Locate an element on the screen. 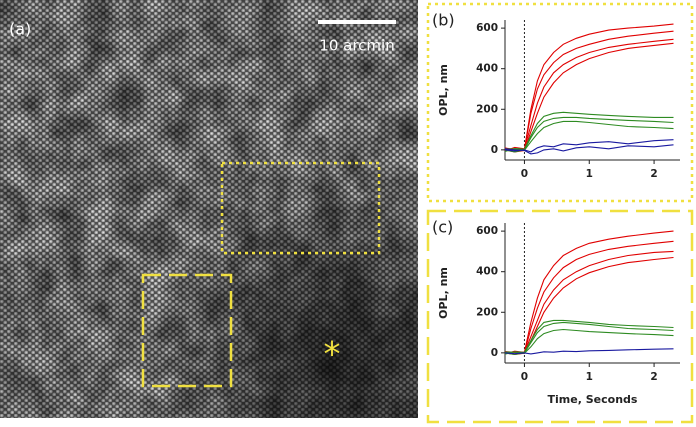 The width and height of the screenshot is (696, 427). panel-label: (a) is located at coordinates (20, 29).